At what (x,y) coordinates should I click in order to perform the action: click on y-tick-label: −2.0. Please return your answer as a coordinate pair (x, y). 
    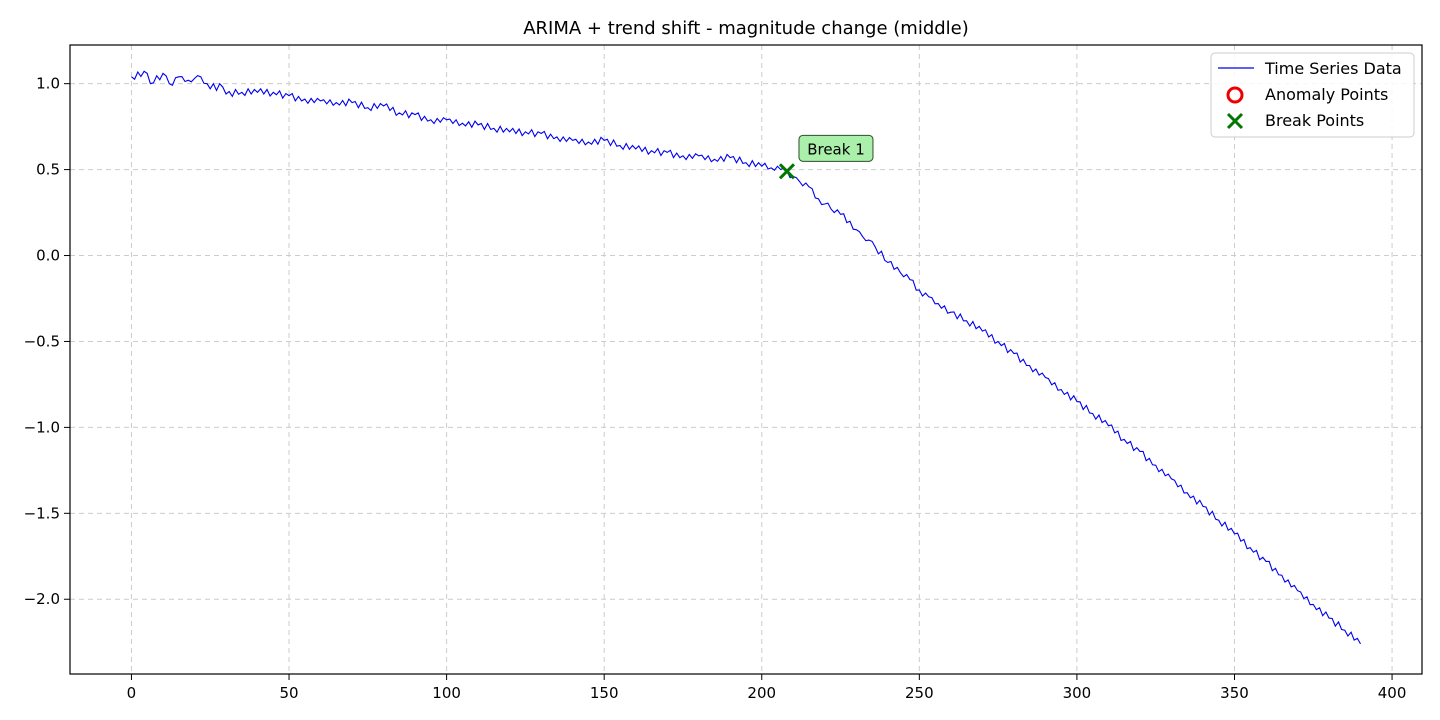
    Looking at the image, I should click on (42, 599).